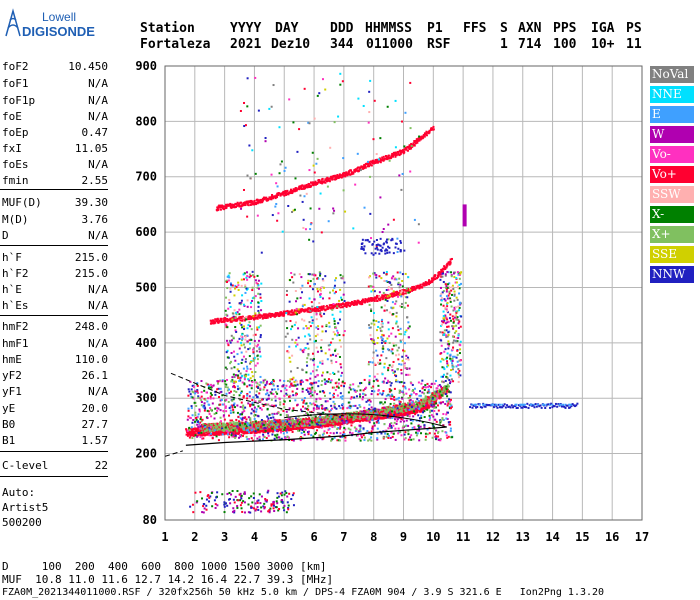 The image size is (700, 600). What do you see at coordinates (55, 275) in the screenshot?
I see `param-row: h`F2 215.0` at bounding box center [55, 275].